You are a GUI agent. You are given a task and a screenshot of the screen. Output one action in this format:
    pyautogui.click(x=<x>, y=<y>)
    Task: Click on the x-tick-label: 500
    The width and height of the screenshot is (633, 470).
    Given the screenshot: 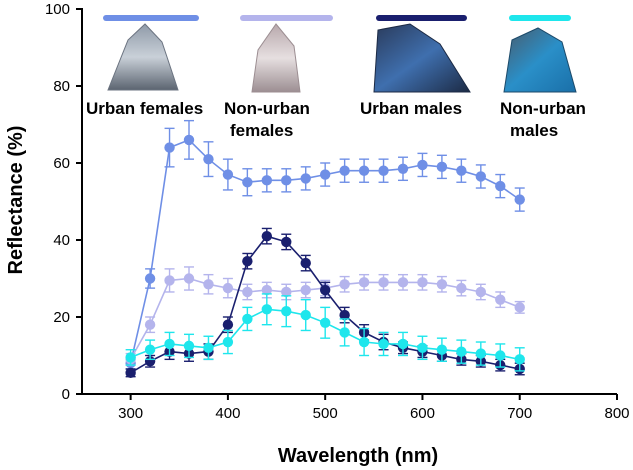 What is the action you would take?
    pyautogui.click(x=325, y=413)
    